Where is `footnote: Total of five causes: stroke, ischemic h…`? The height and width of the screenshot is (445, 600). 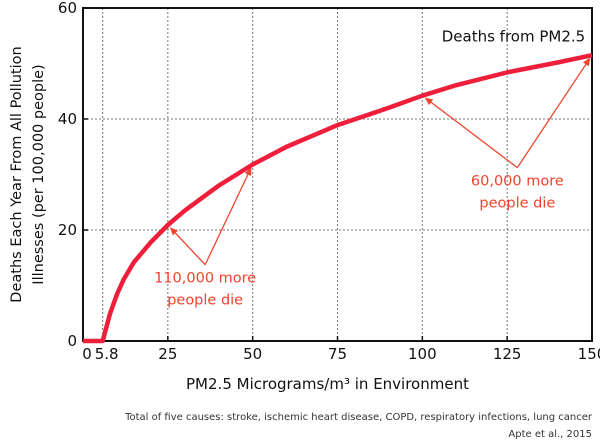
footnote: Total of five causes: stroke, ischemic h… is located at coordinates (358, 417).